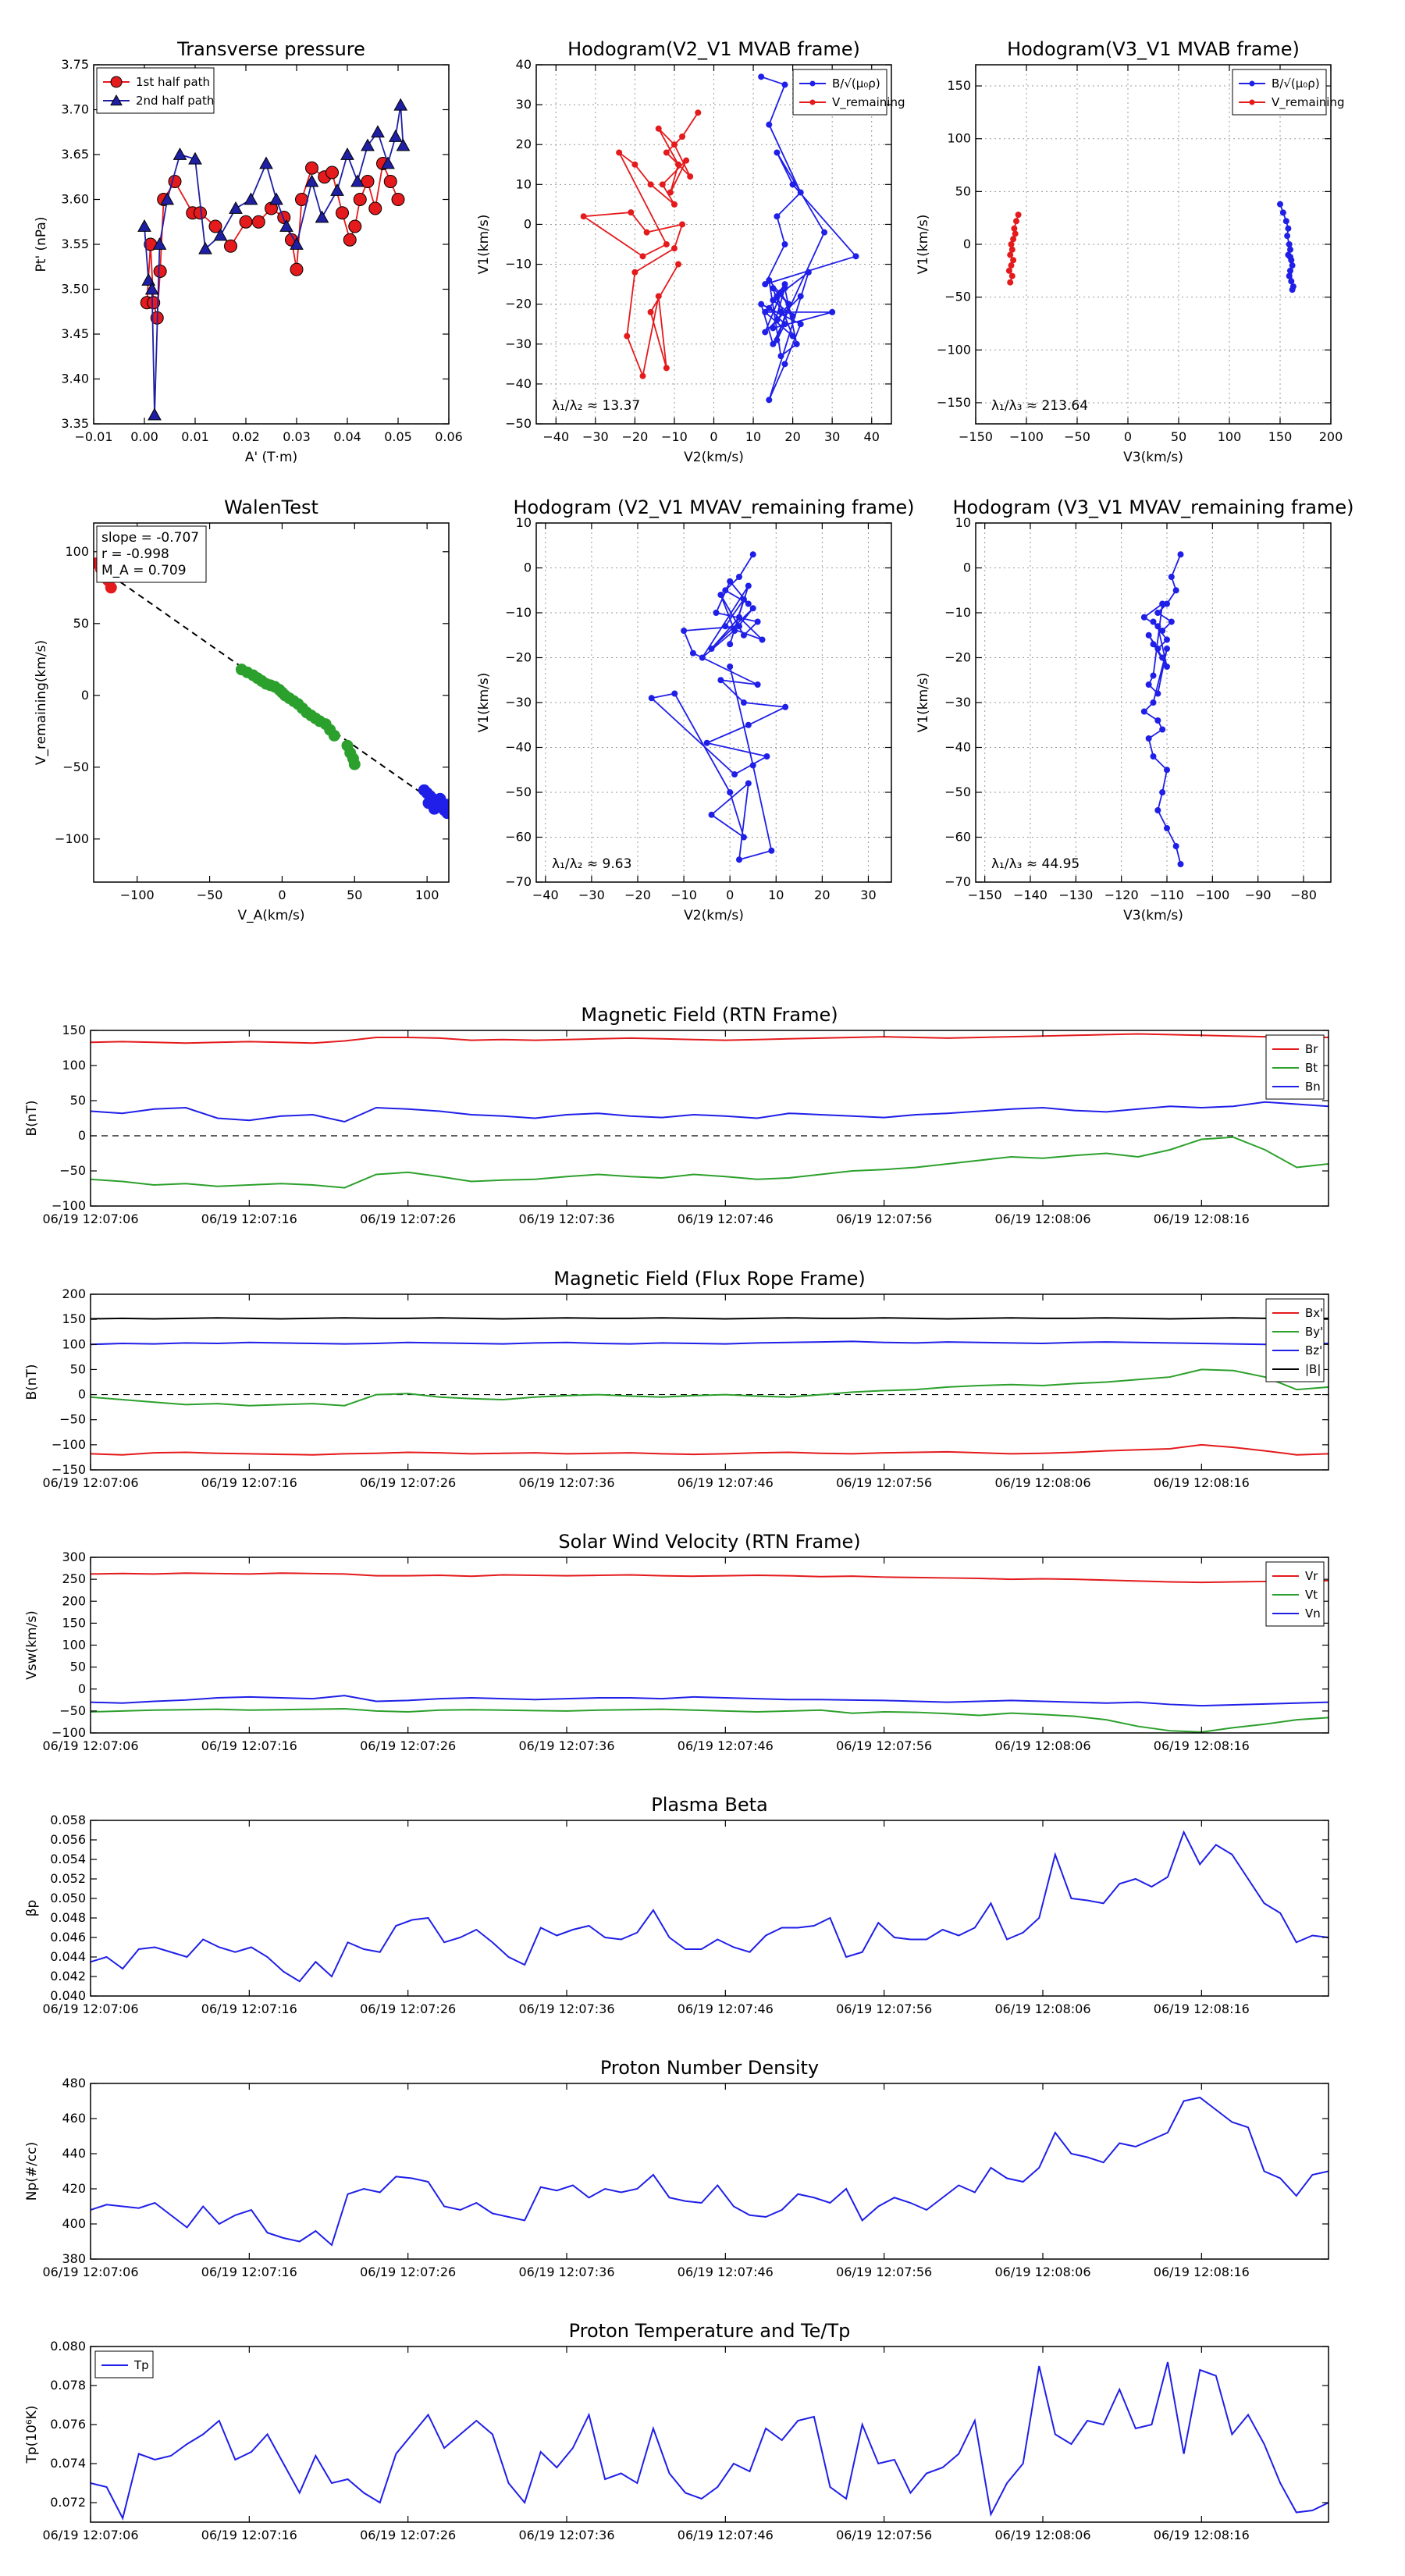  I want to click on temperature-xtick-label-6: 06/19 12:08:06, so click(1042, 2535).